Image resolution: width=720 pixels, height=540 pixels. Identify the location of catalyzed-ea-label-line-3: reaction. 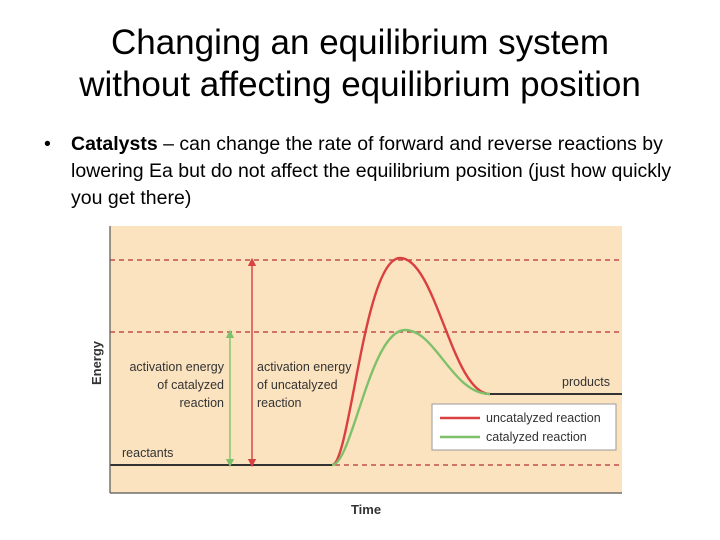
(202, 403).